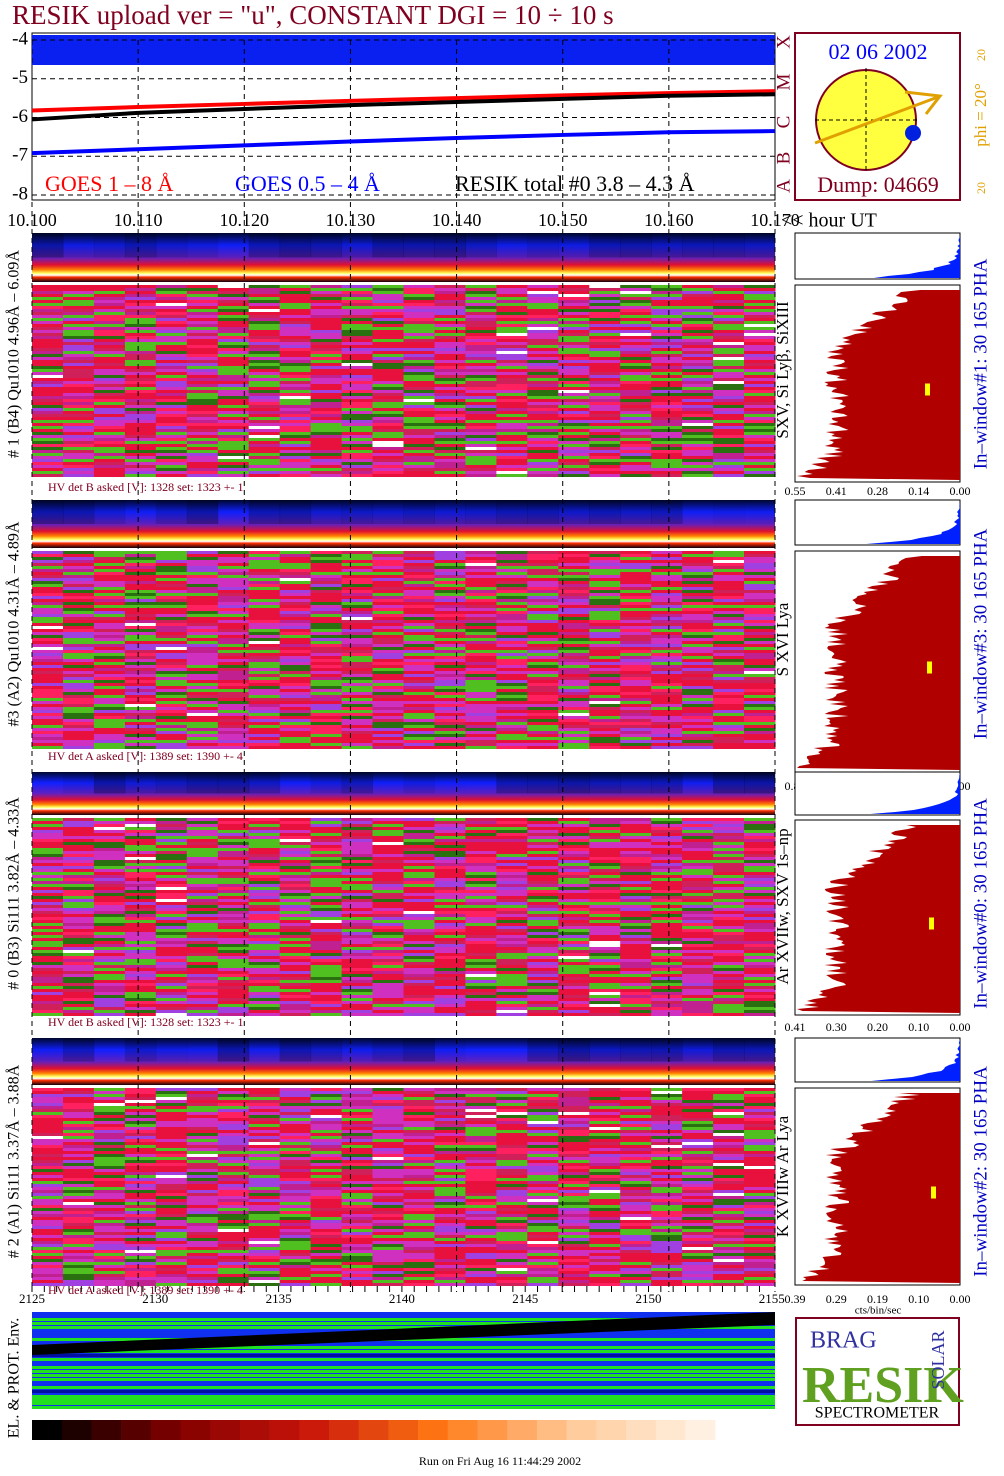 The height and width of the screenshot is (1476, 1004). Describe the element at coordinates (20, 193) in the screenshot. I see `y-tick-label: -8` at that location.